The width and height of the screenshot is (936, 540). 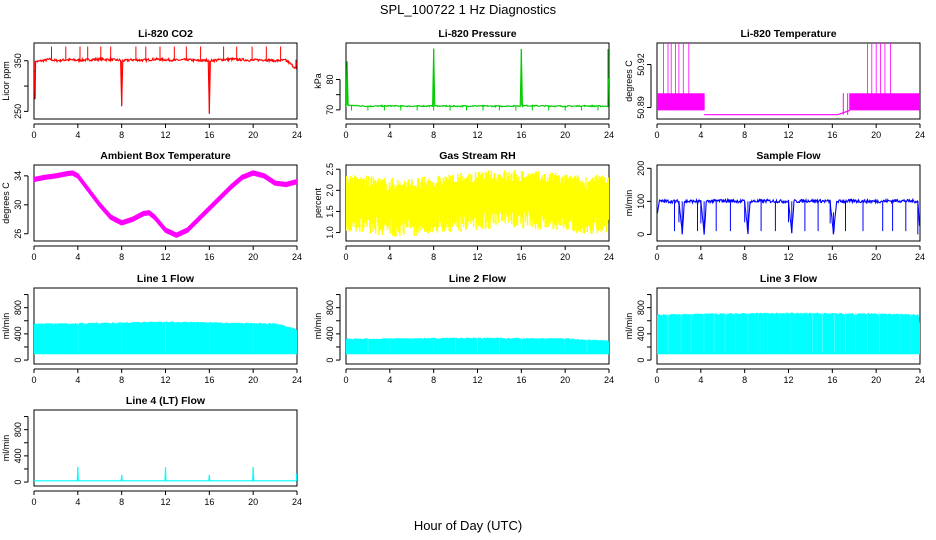 What do you see at coordinates (330, 79) in the screenshot?
I see `y-tick-label: 80` at bounding box center [330, 79].